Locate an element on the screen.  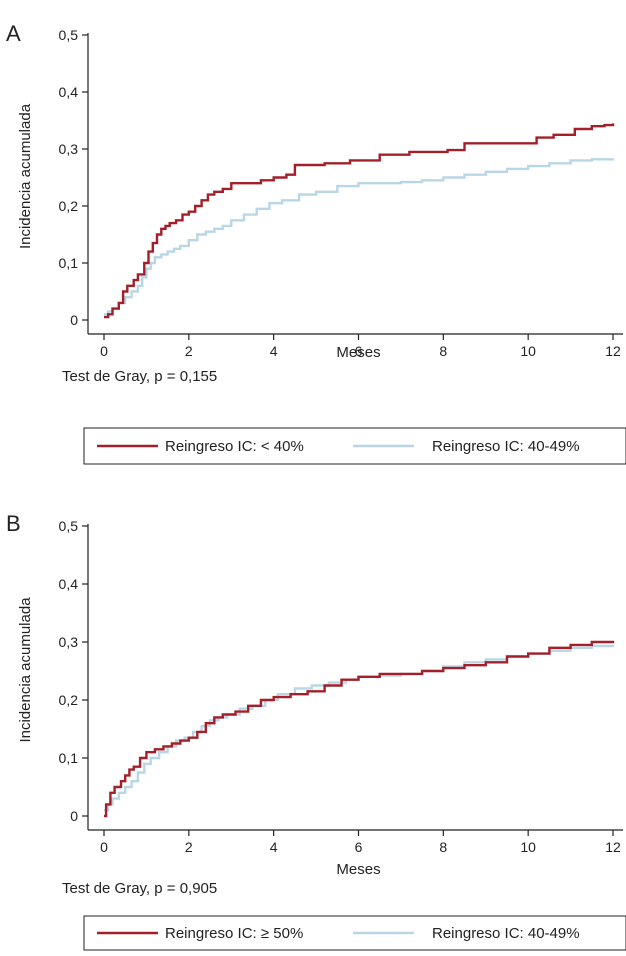
gray-test-note: Test de Gray, p = 0,155 is located at coordinates (139, 376).